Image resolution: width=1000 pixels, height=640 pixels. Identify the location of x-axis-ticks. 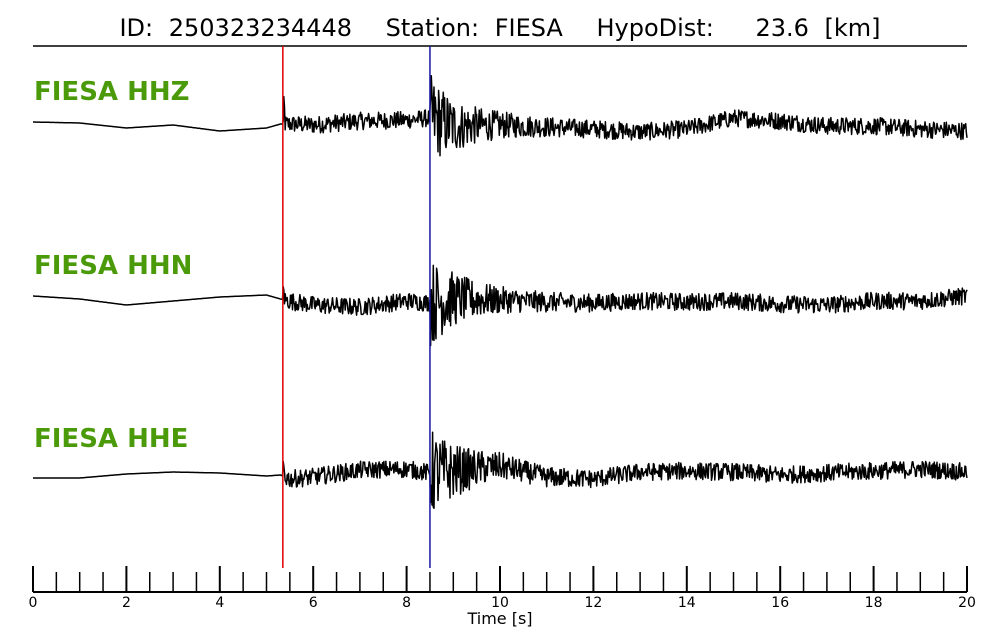
(500, 579).